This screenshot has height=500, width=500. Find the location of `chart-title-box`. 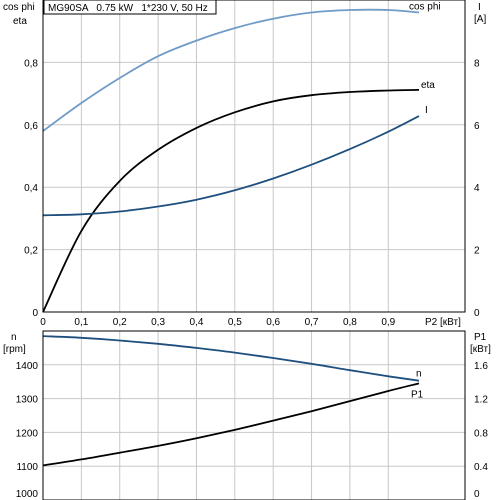

chart-title-box is located at coordinates (130, 7).